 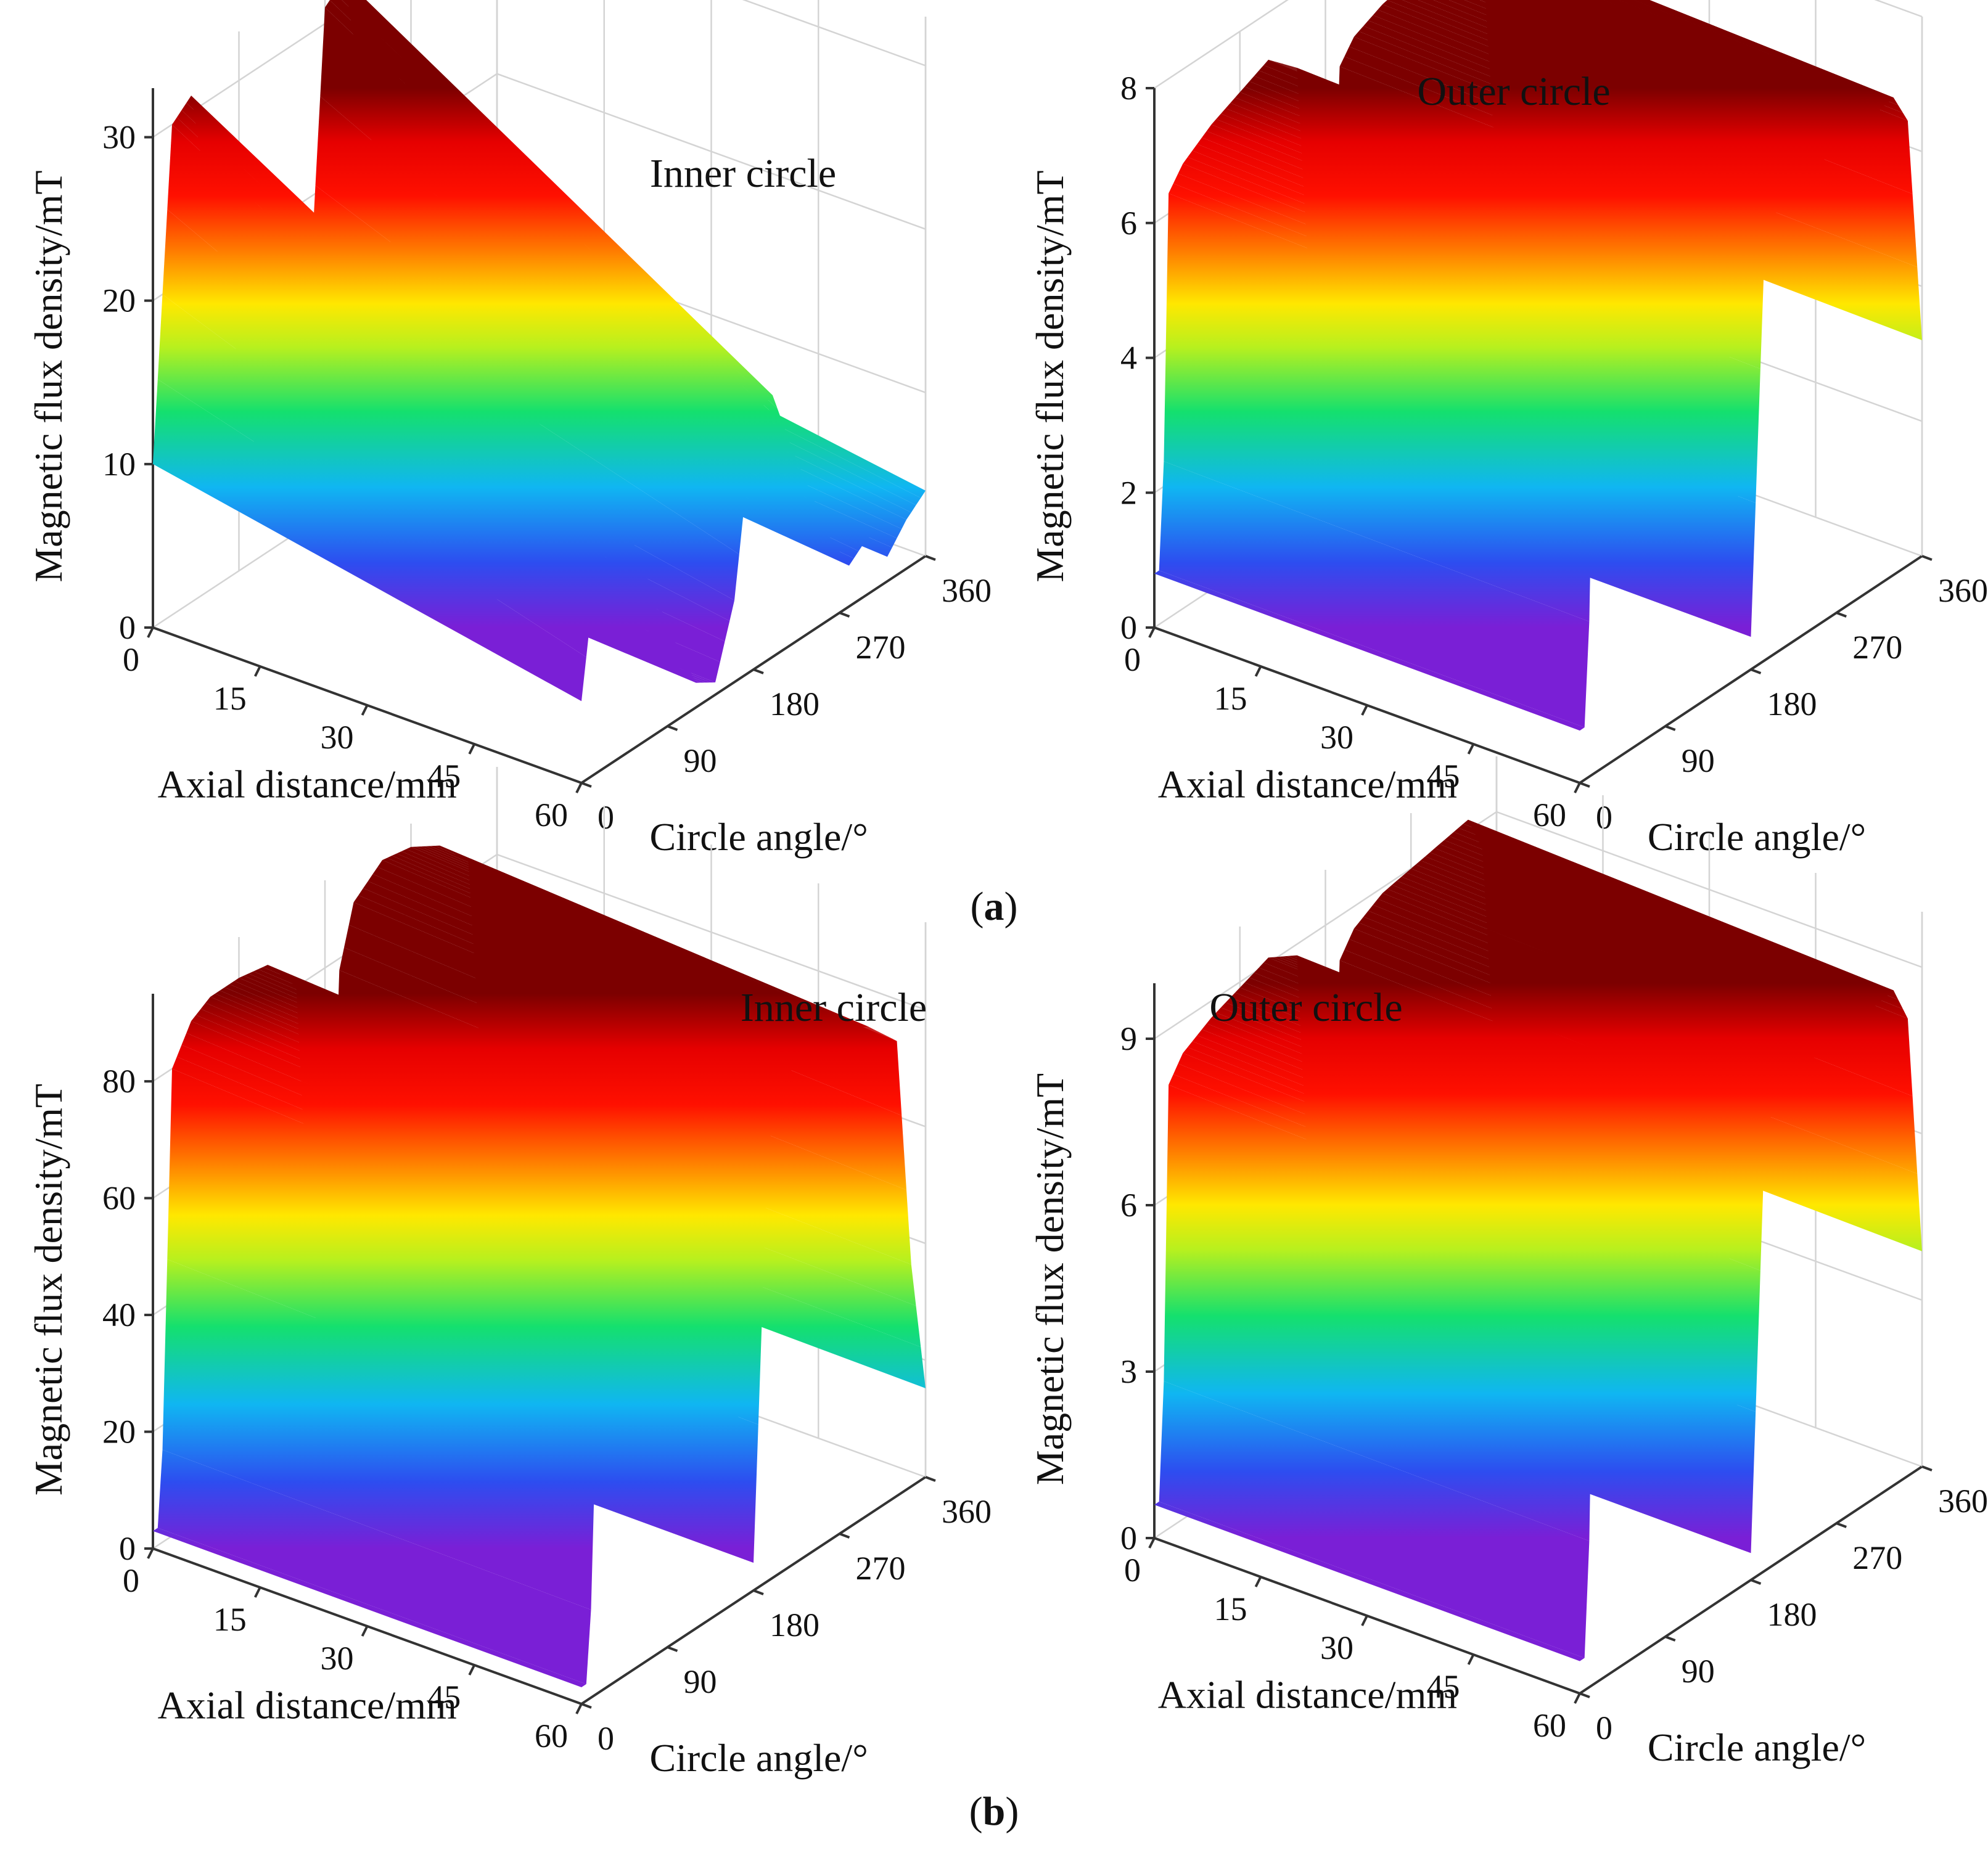 I want to click on z-tick-label: 40, so click(x=119, y=1314).